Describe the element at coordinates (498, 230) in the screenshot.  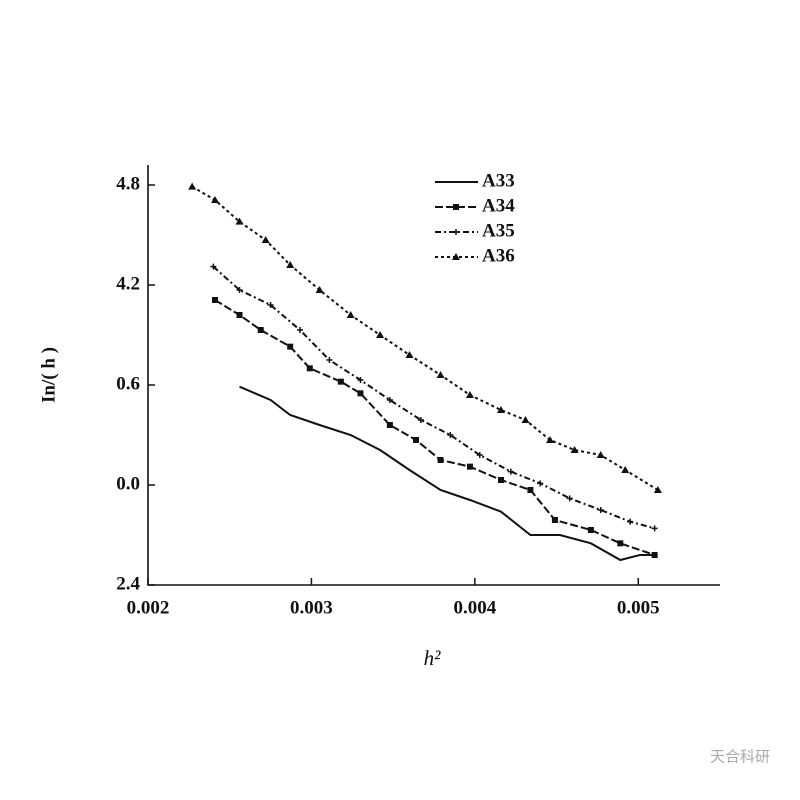
I see `legend-label: A35` at that location.